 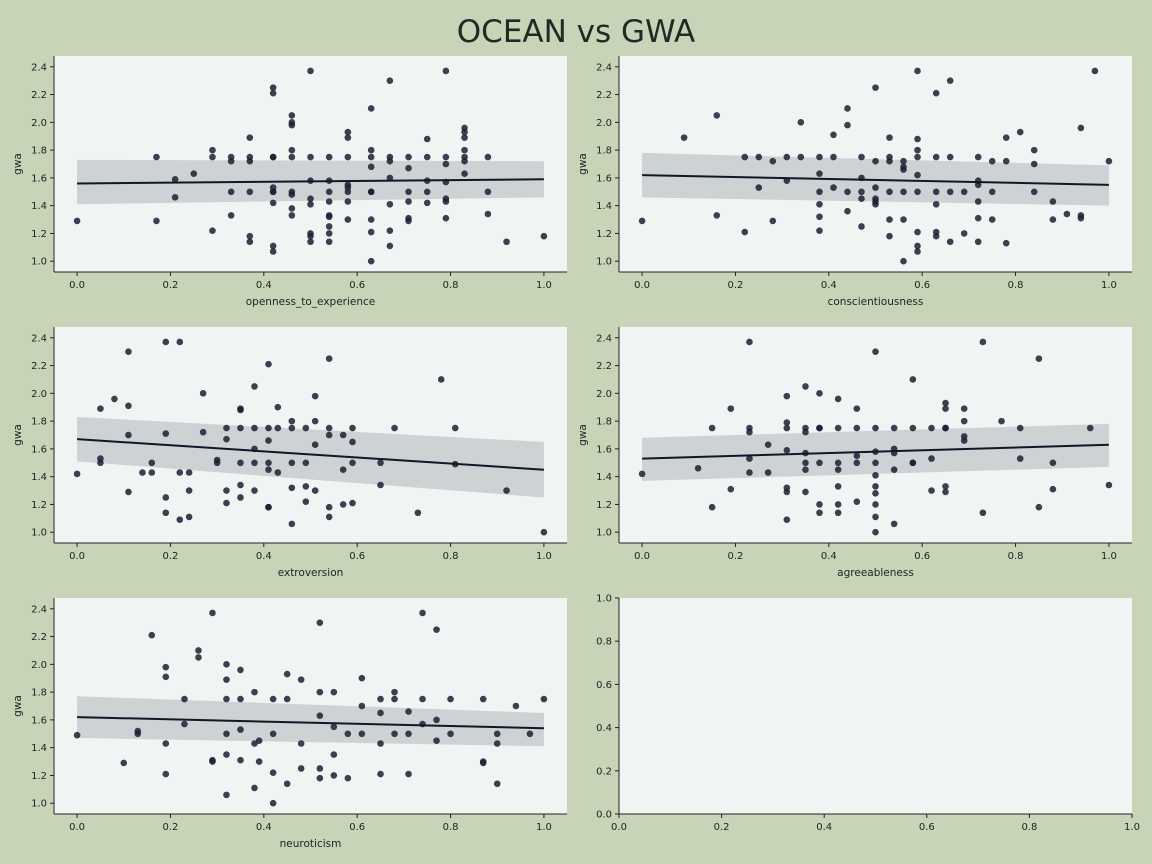 I want to click on x-tick-label: 0.0, so click(x=77, y=556).